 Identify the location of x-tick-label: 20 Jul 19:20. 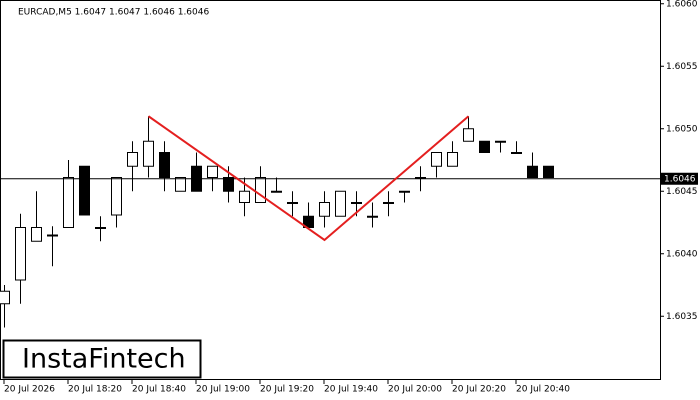
(287, 390).